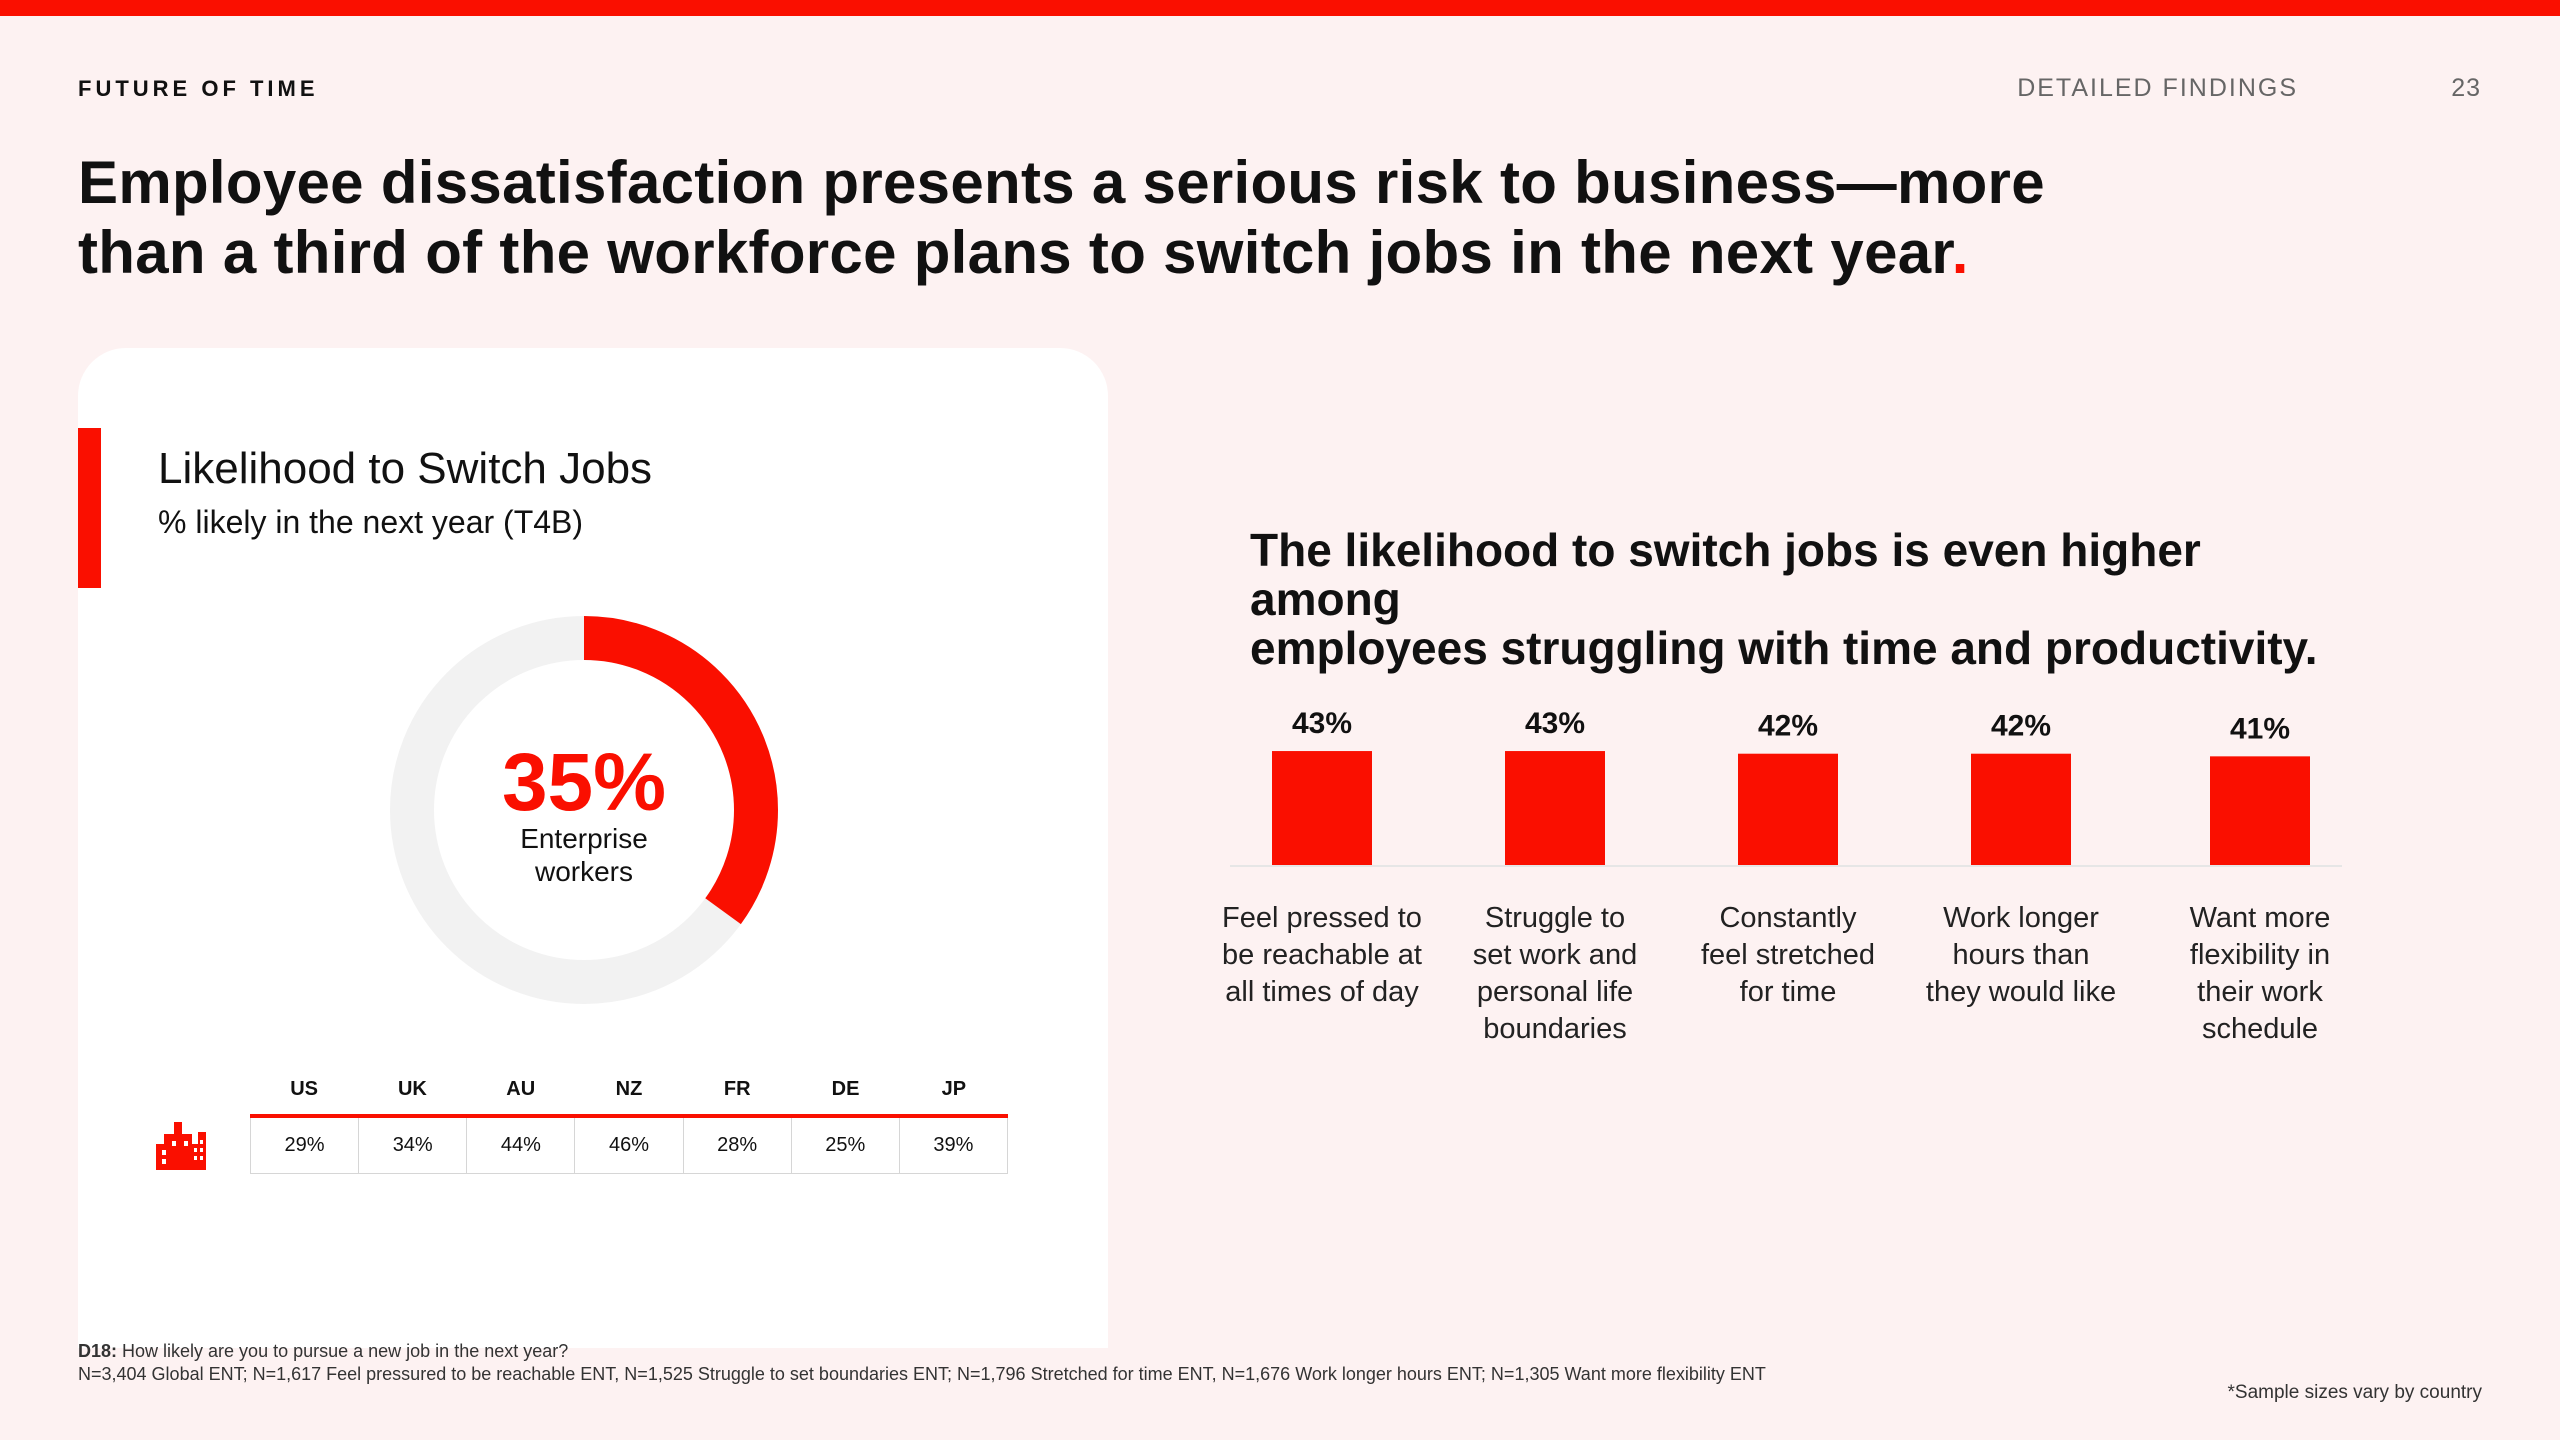 This screenshot has width=2560, height=1440. What do you see at coordinates (1788, 918) in the screenshot?
I see `bar-category-label-3-line-1: Constantly` at bounding box center [1788, 918].